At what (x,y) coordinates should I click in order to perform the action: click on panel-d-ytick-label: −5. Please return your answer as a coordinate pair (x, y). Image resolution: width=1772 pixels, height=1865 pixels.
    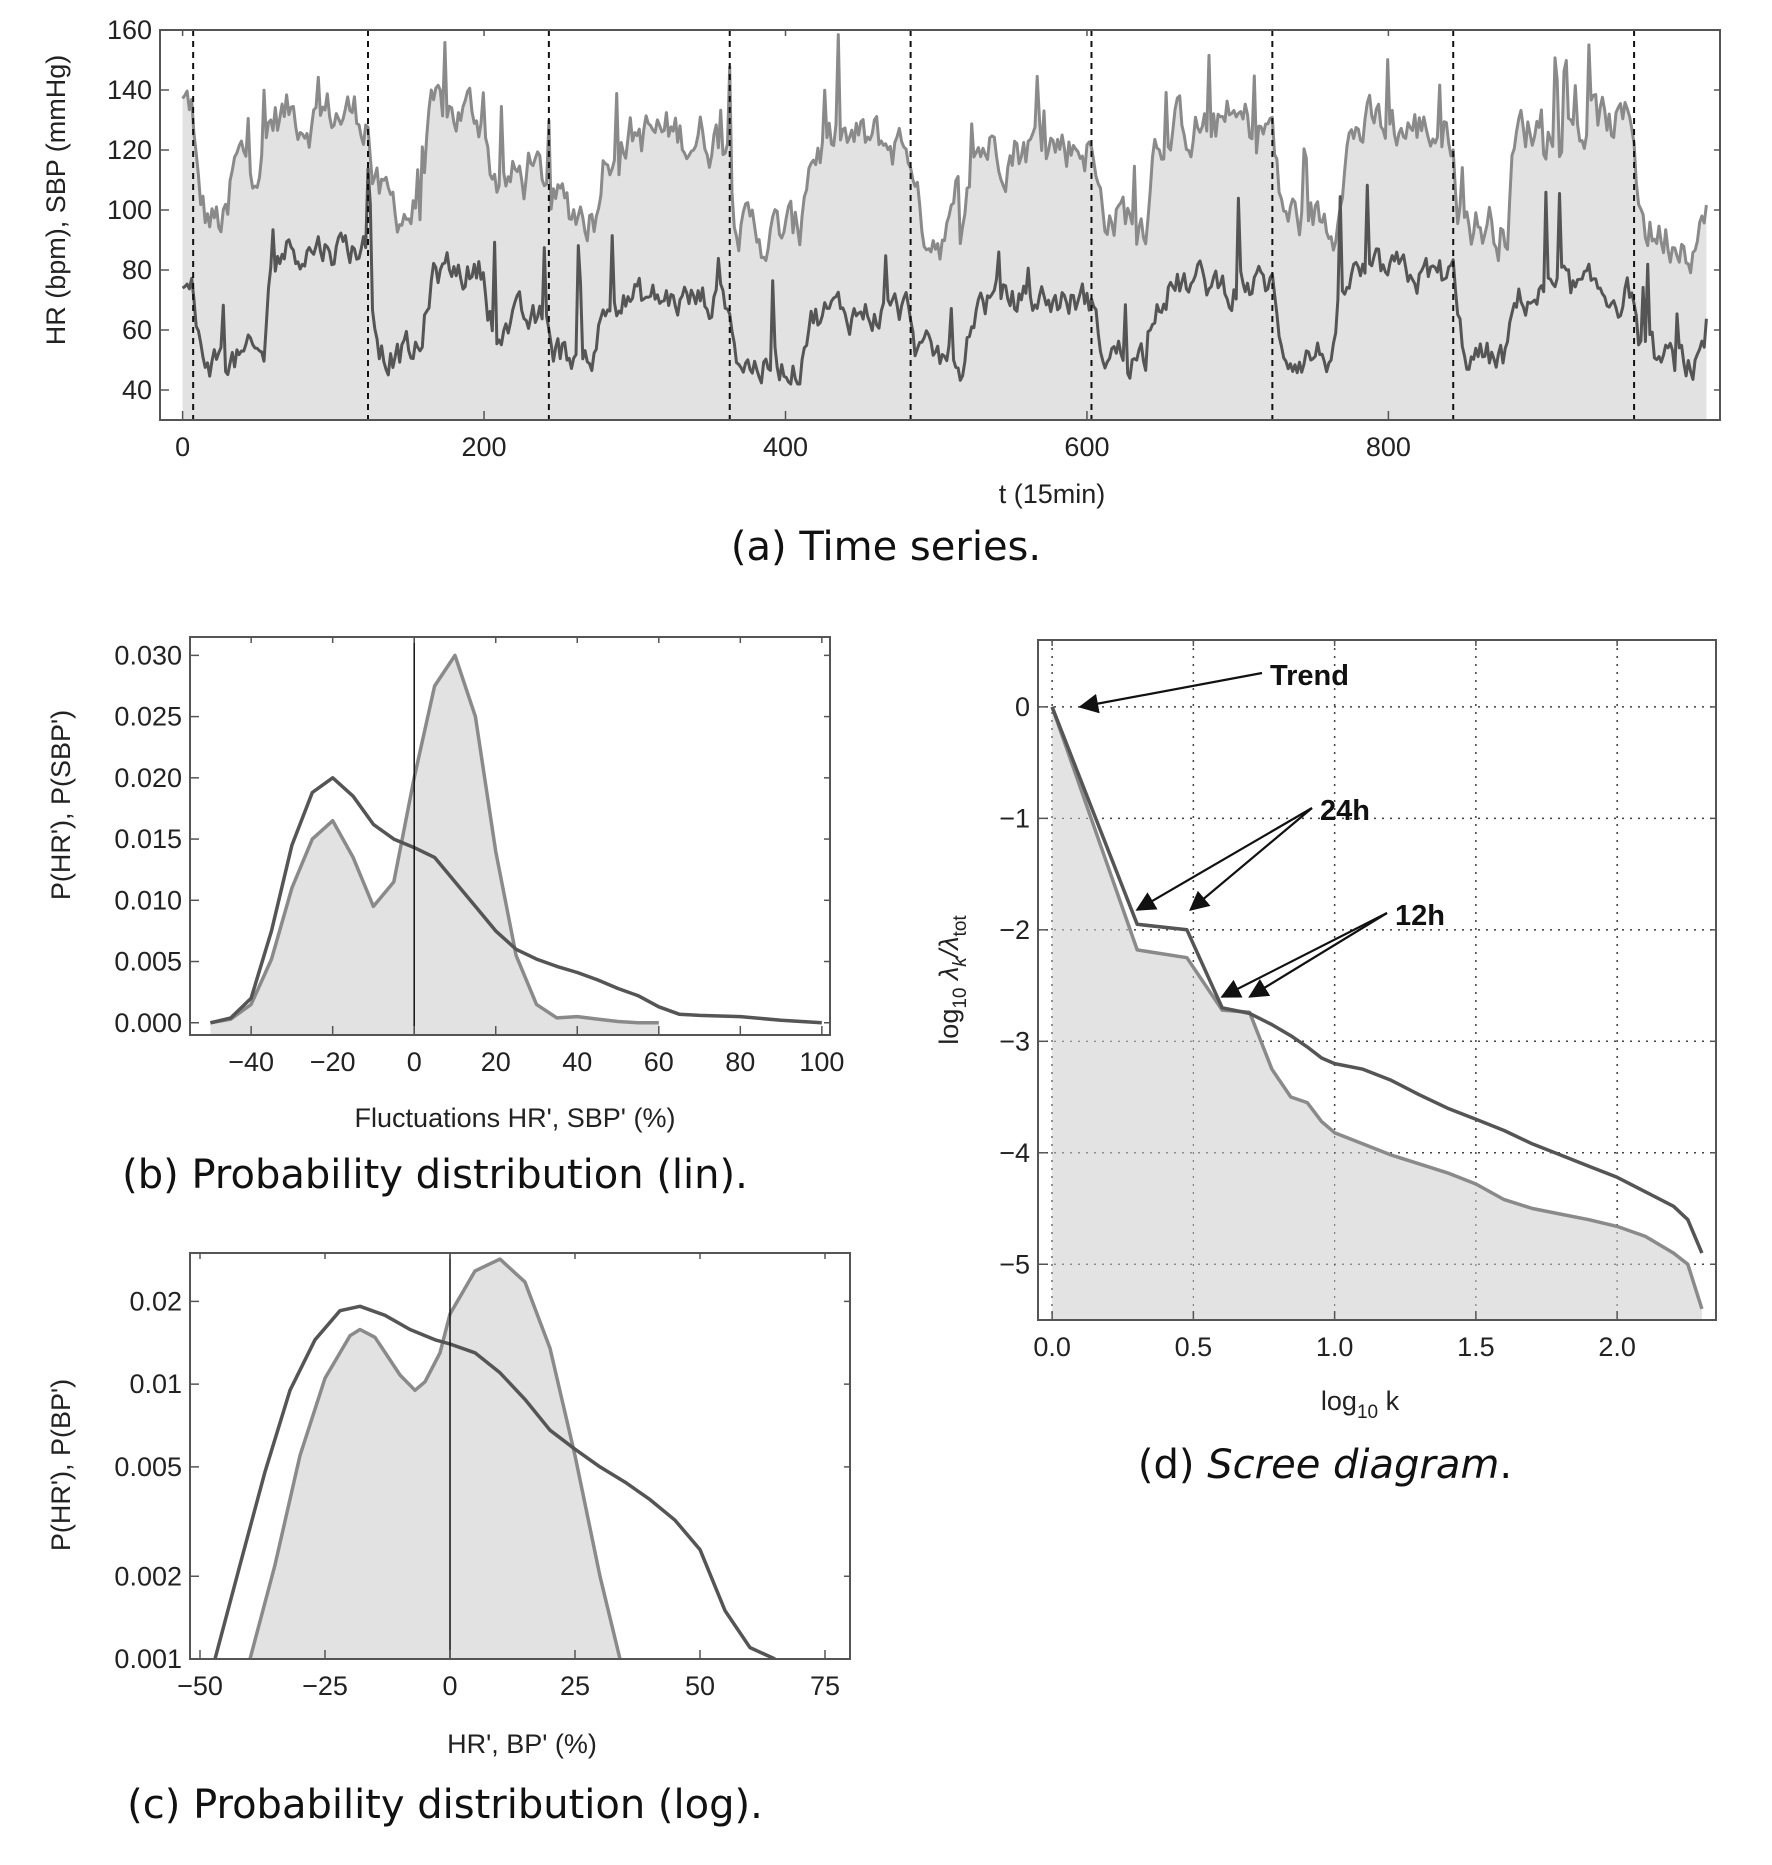
    Looking at the image, I should click on (1014, 1264).